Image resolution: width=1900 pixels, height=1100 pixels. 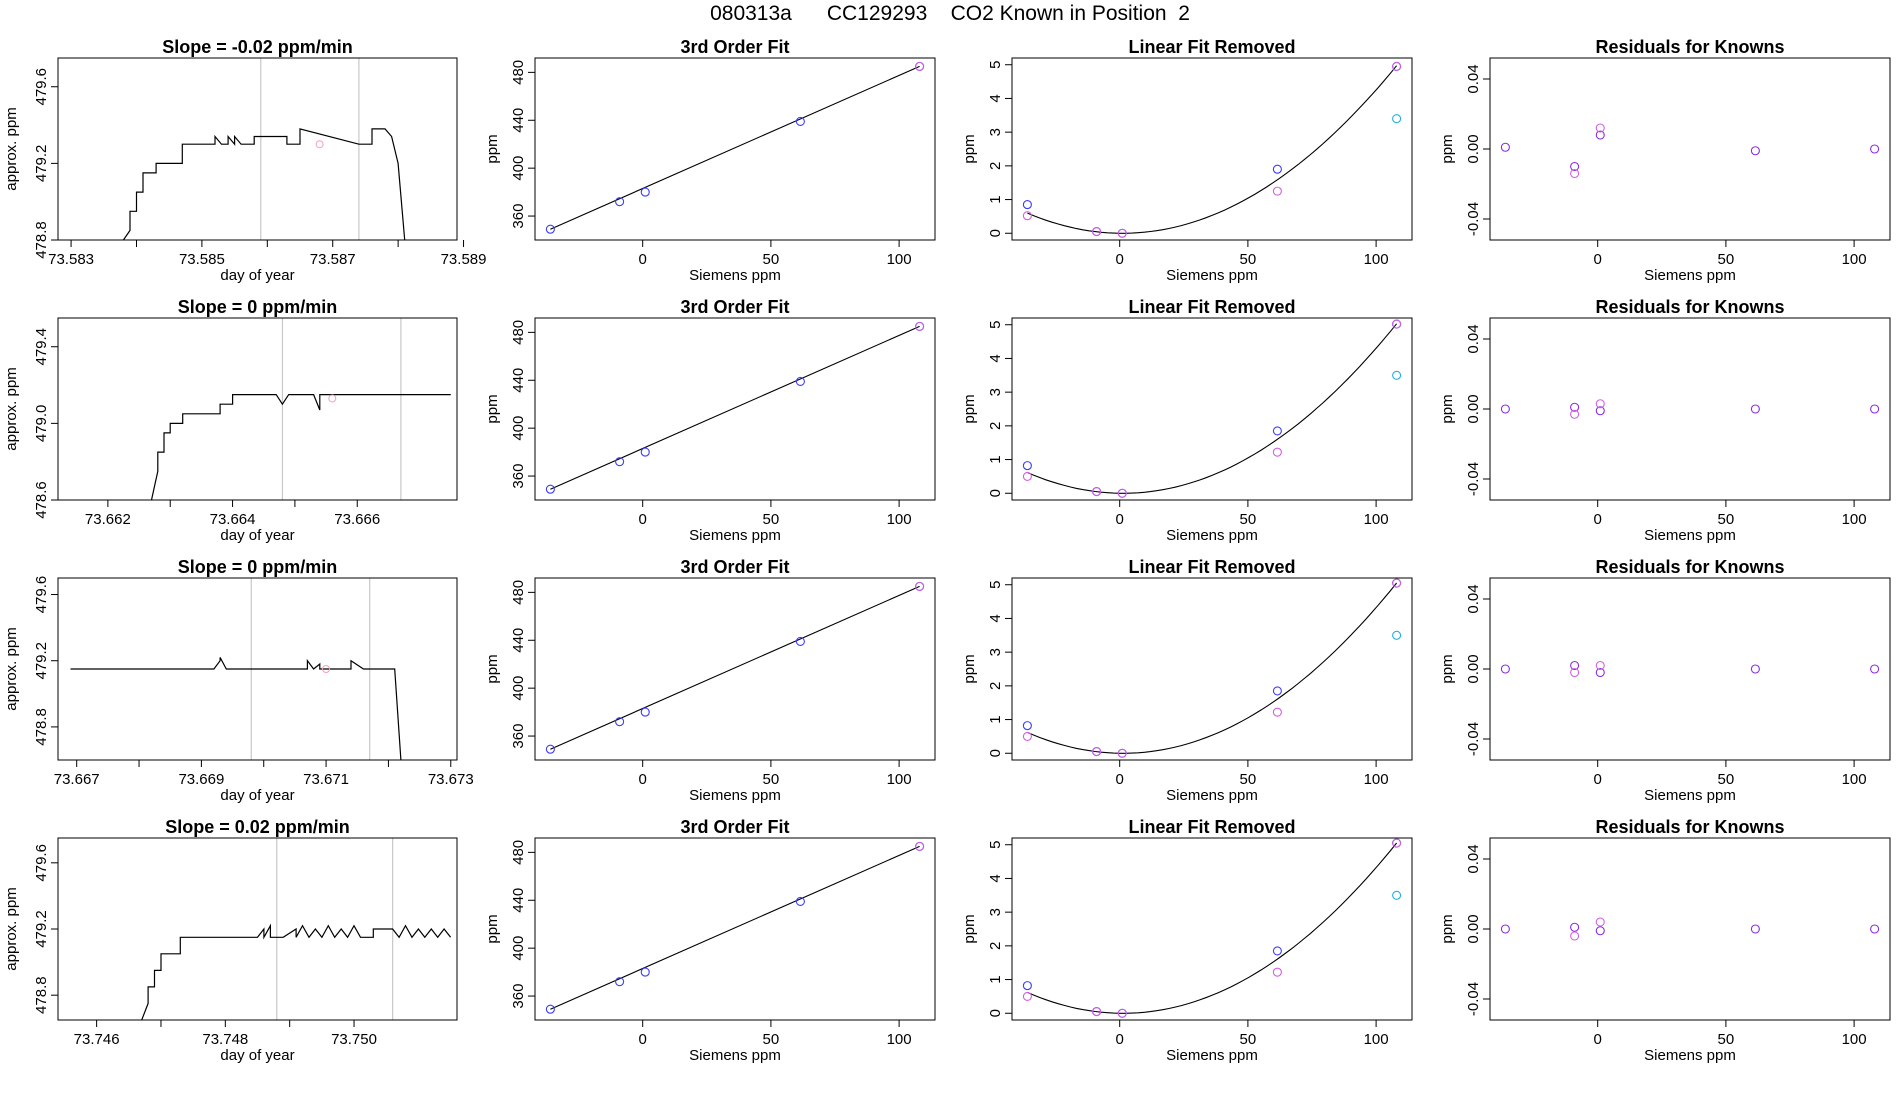 I want to click on y-tick-label: 3, so click(x=995, y=392).